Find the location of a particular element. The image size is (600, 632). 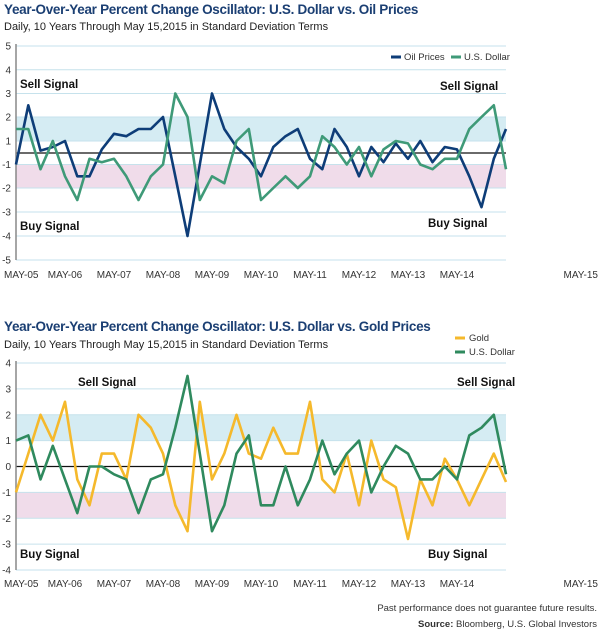

source-line: Source: Bloomberg, U.S. Global Investors is located at coordinates (507, 624).